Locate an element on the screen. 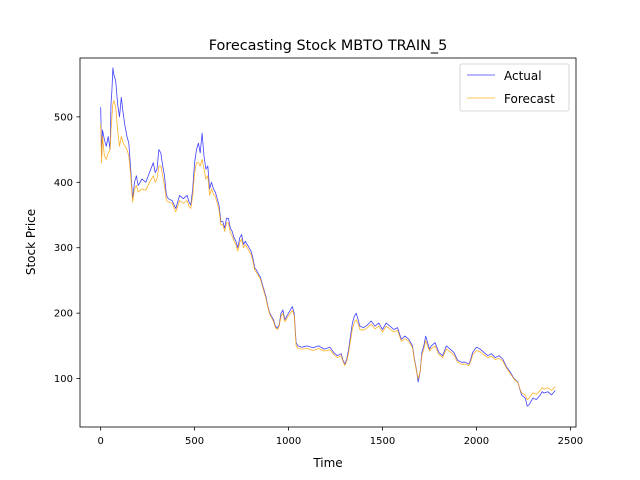 This screenshot has width=640, height=480. y-tick-label: 200 is located at coordinates (63, 314).